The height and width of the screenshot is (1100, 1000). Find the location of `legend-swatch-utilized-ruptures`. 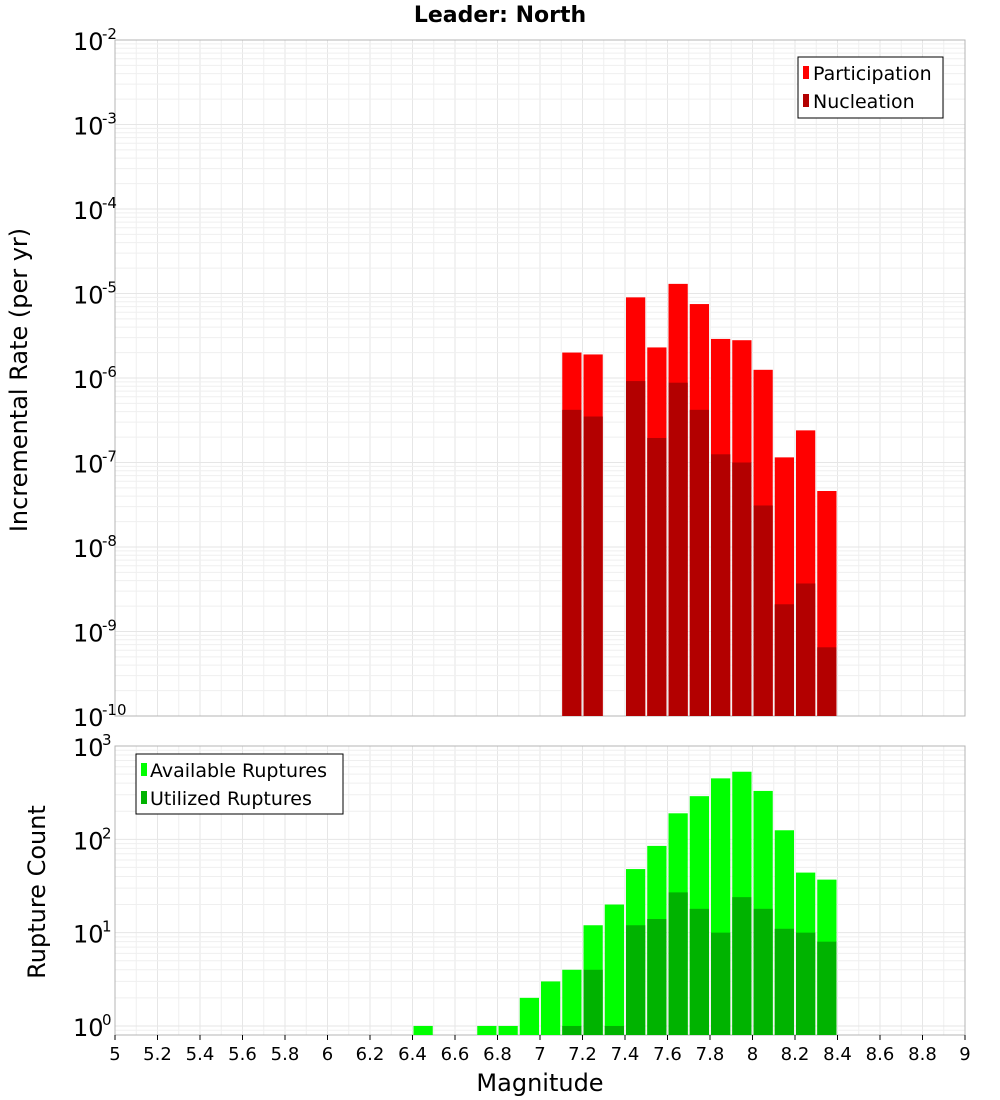

legend-swatch-utilized-ruptures is located at coordinates (144, 797).